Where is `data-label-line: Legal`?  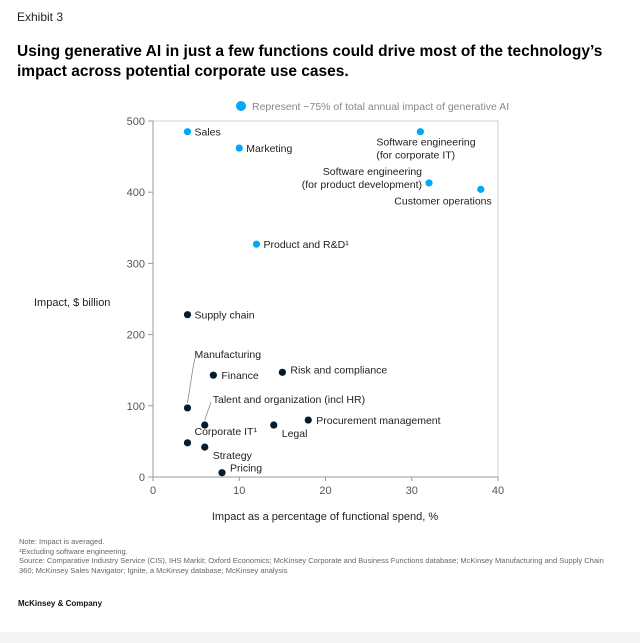 data-label-line: Legal is located at coordinates (295, 434).